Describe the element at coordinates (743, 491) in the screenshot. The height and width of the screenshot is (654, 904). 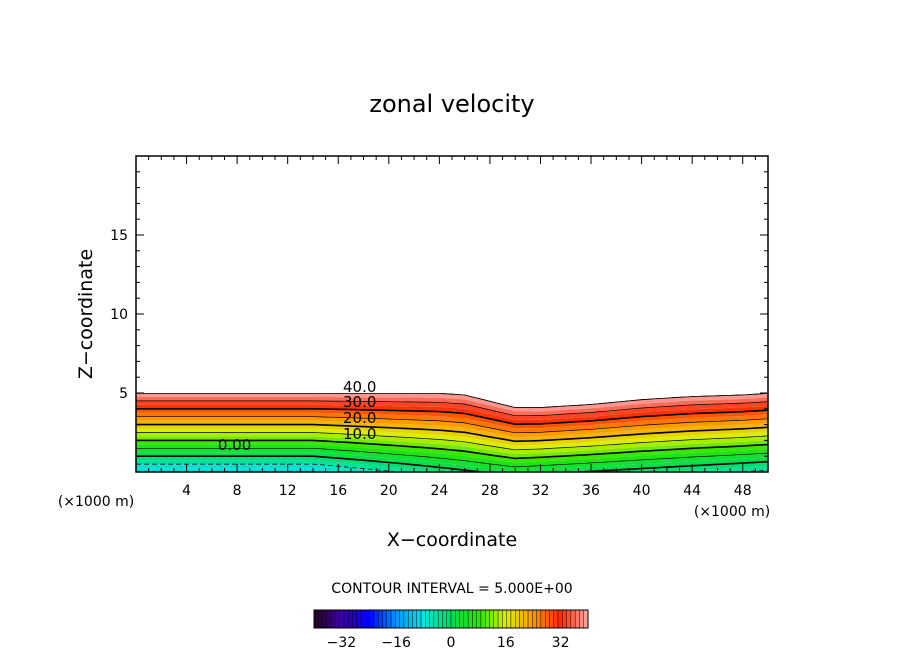
I see `x-tick-label: 48` at that location.